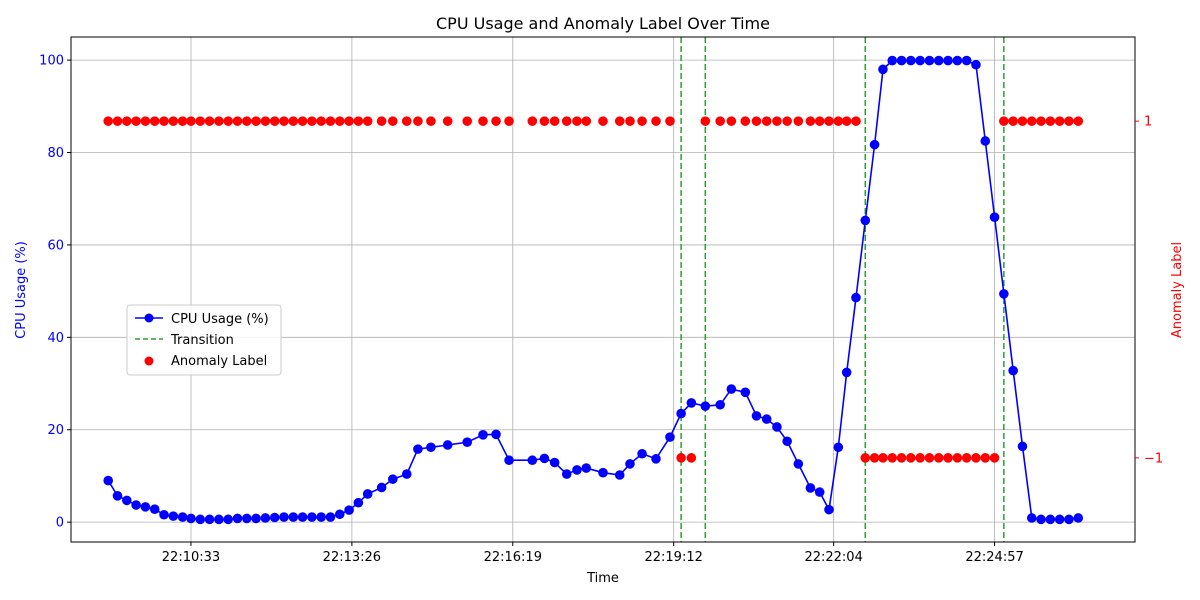 The image size is (1200, 600). I want to click on legend: CPU Usage (%) Transition Anomaly Label, so click(204, 340).